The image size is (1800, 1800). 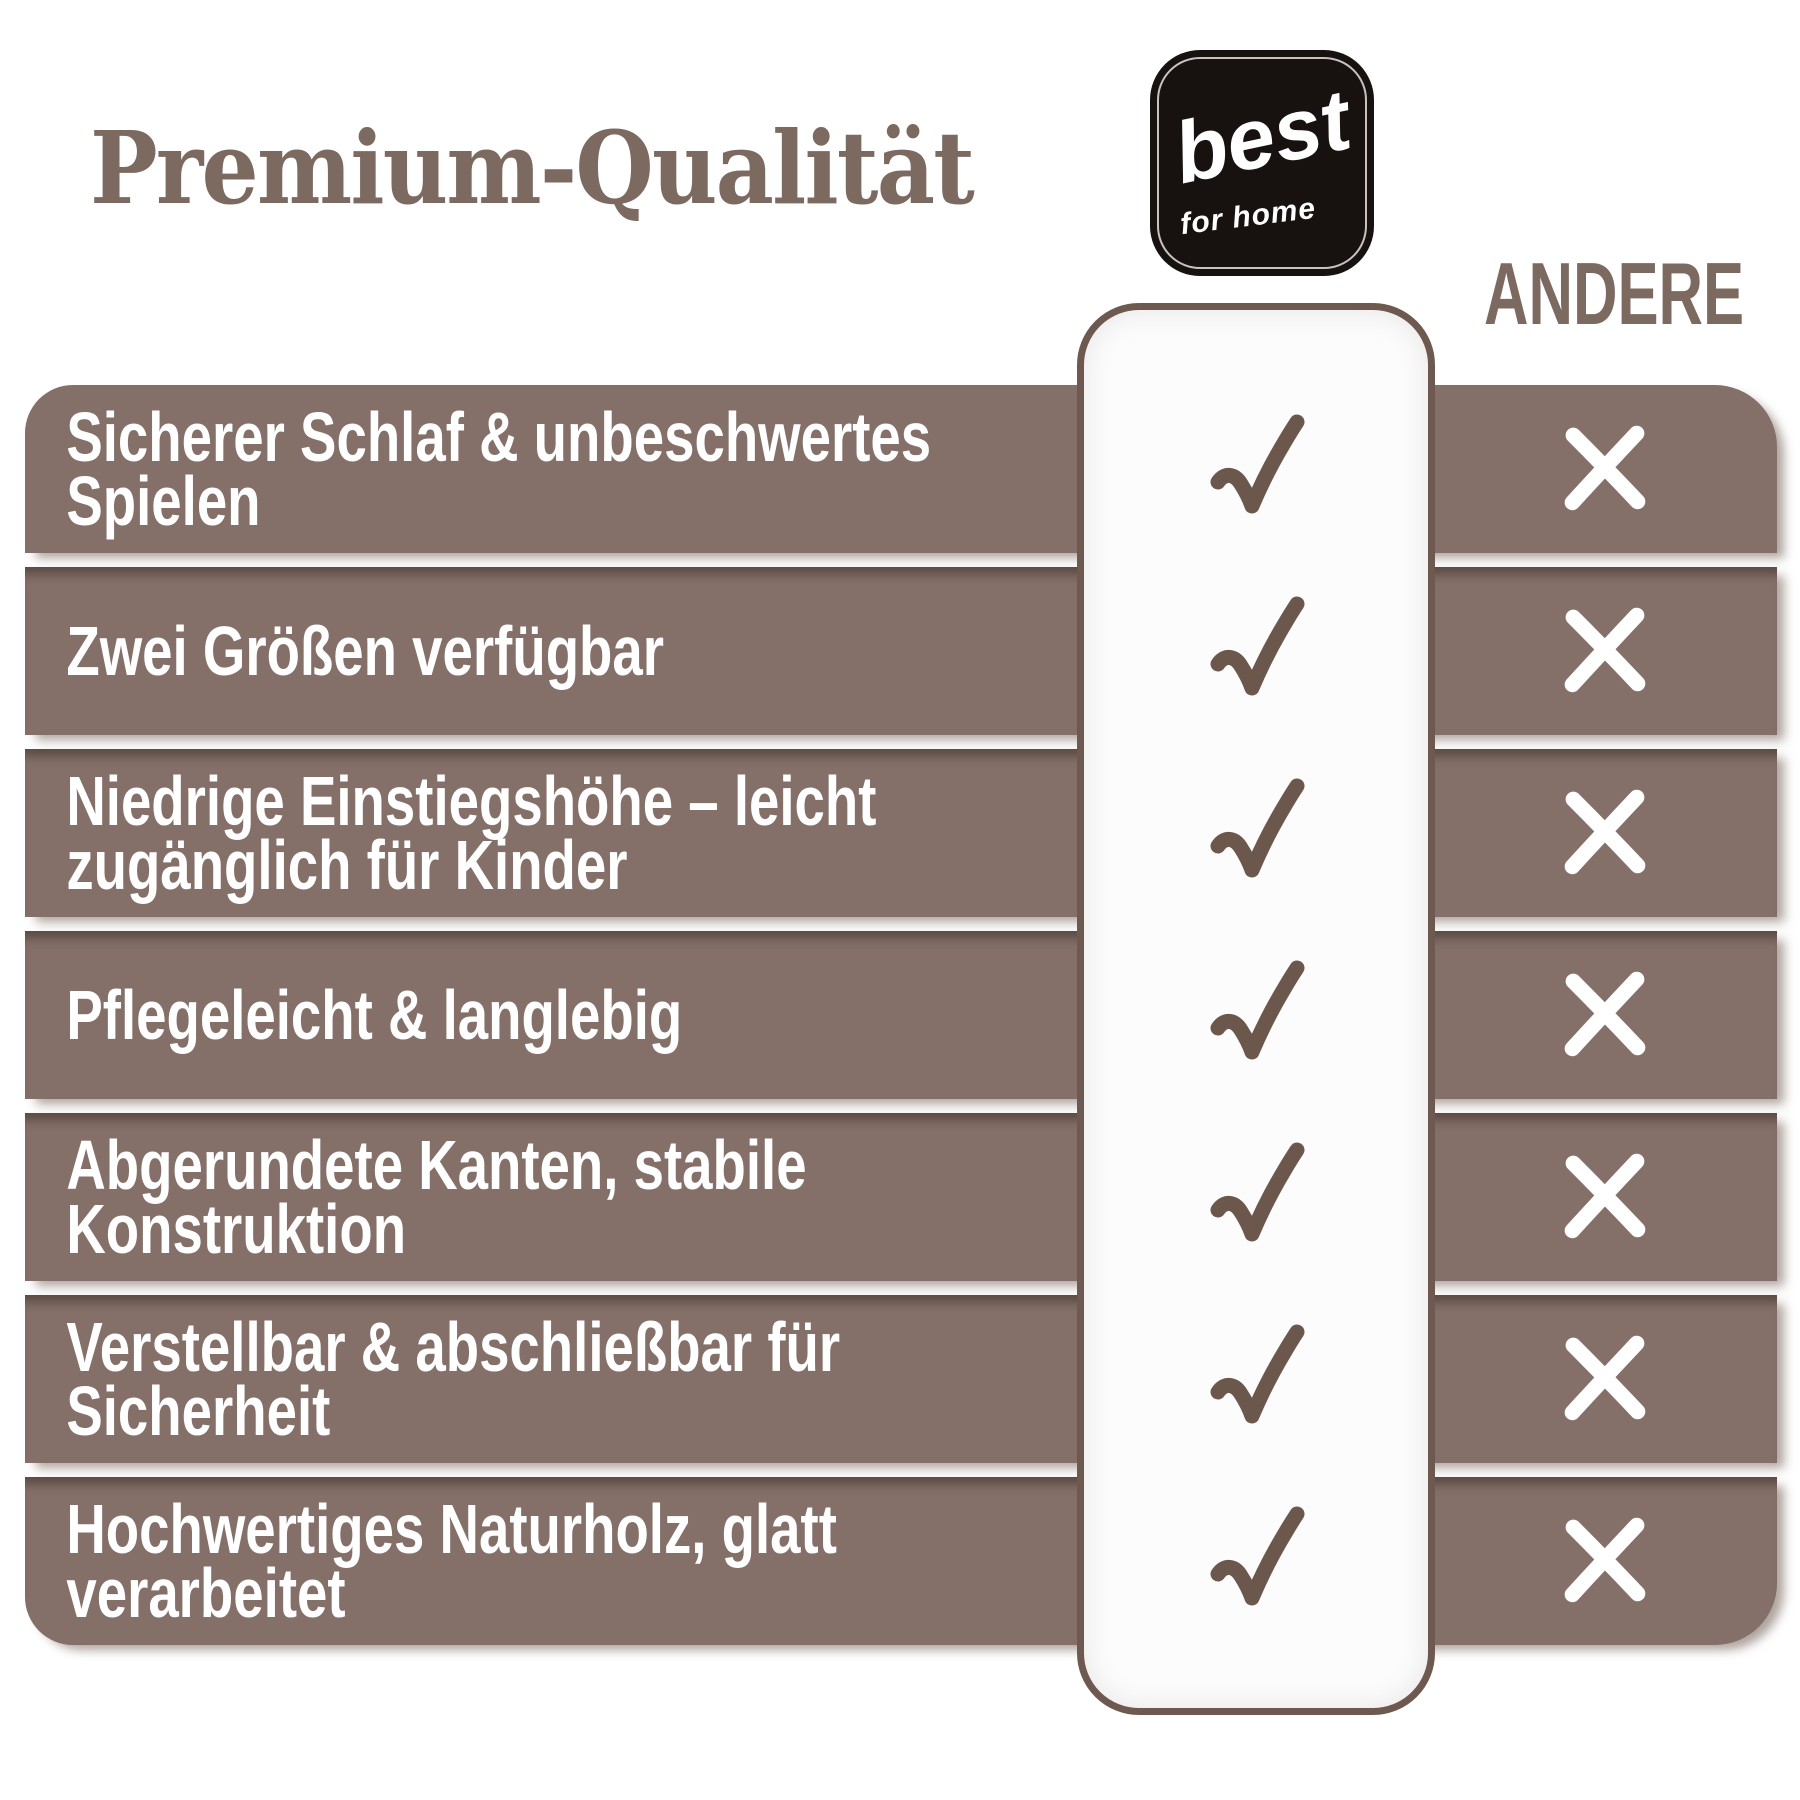 I want to click on feature-label-line: Pflegeleicht & langlebig, so click(x=374, y=1015).